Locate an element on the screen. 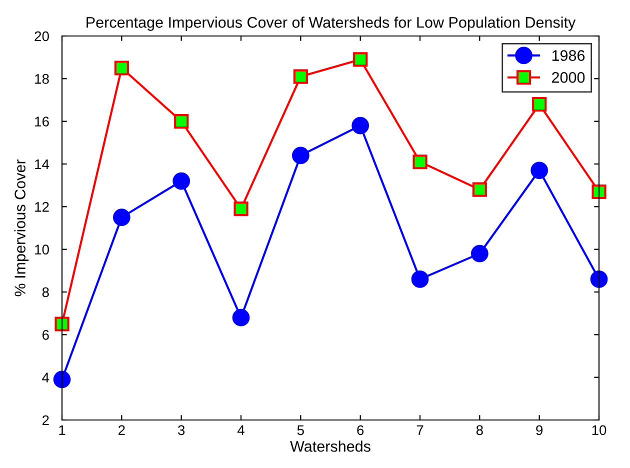  x-tick-label: 8 is located at coordinates (479, 430).